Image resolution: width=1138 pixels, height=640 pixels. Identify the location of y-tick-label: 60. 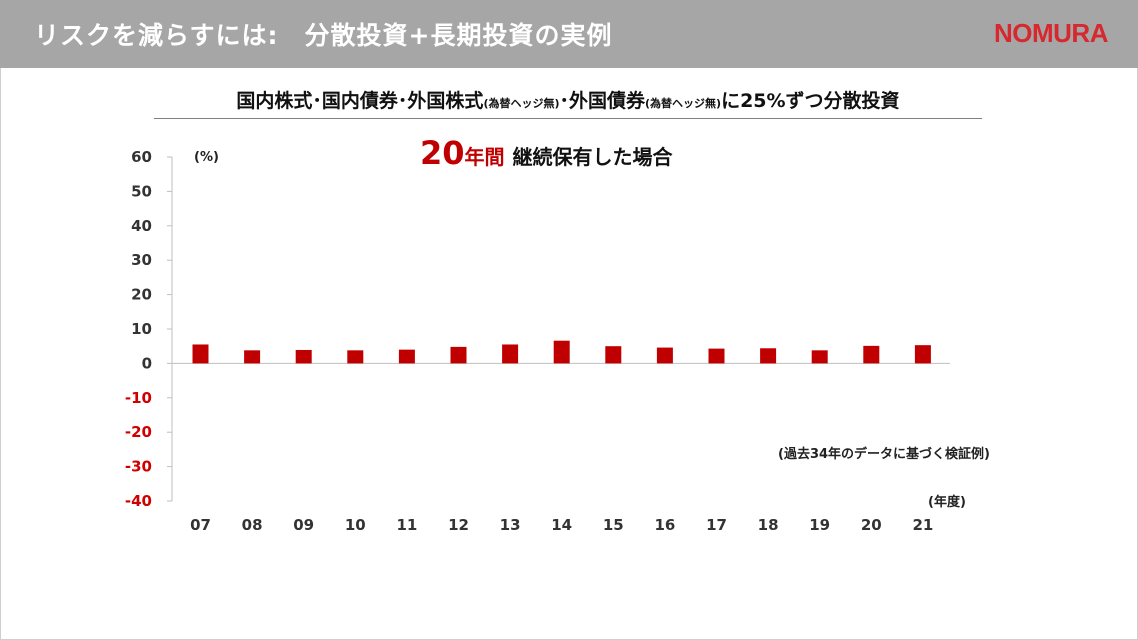
(141, 157).